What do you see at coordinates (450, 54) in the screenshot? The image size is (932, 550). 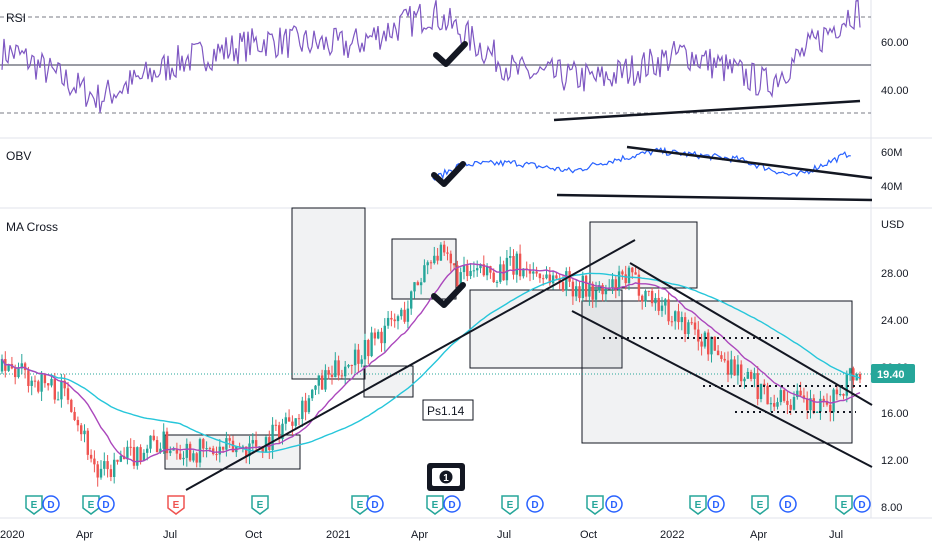 I see `checkmark-icon` at bounding box center [450, 54].